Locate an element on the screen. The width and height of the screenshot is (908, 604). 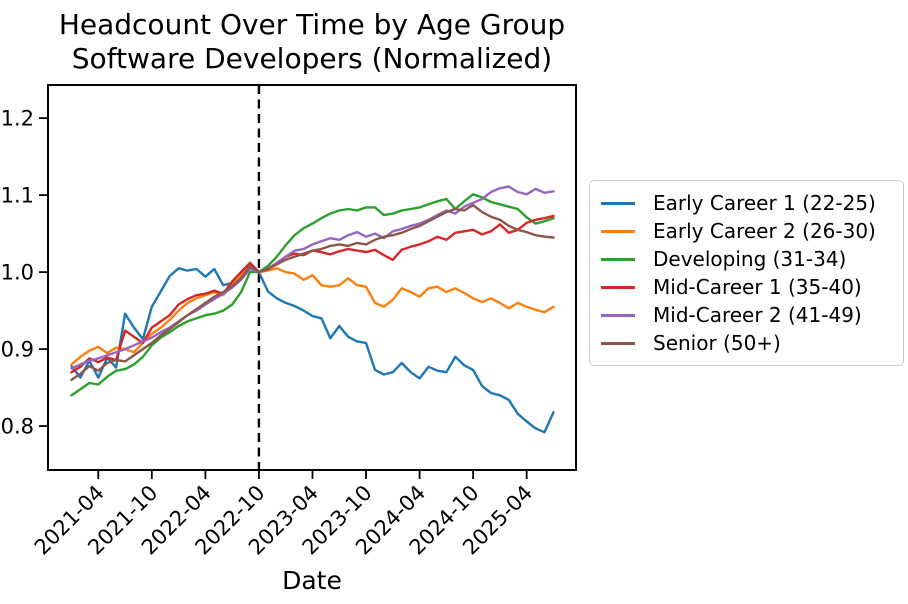
legend-item-label: Early Career 1 (22-25) is located at coordinates (764, 203).